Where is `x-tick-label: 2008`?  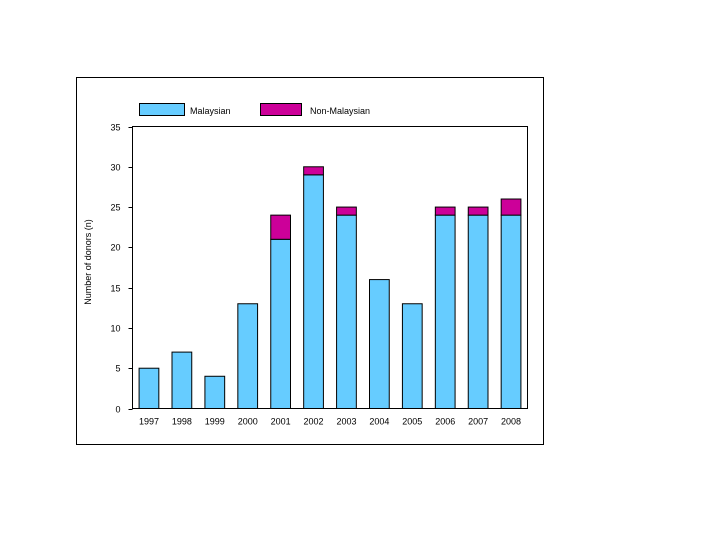 x-tick-label: 2008 is located at coordinates (511, 422).